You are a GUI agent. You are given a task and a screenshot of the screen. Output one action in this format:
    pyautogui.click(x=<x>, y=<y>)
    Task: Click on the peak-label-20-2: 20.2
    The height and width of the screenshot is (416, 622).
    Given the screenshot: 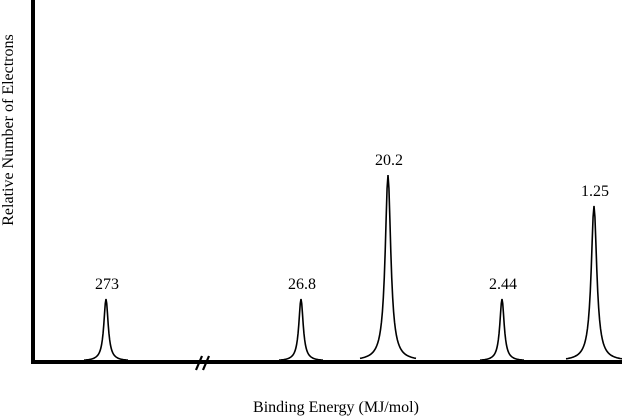 What is the action you would take?
    pyautogui.click(x=389, y=160)
    